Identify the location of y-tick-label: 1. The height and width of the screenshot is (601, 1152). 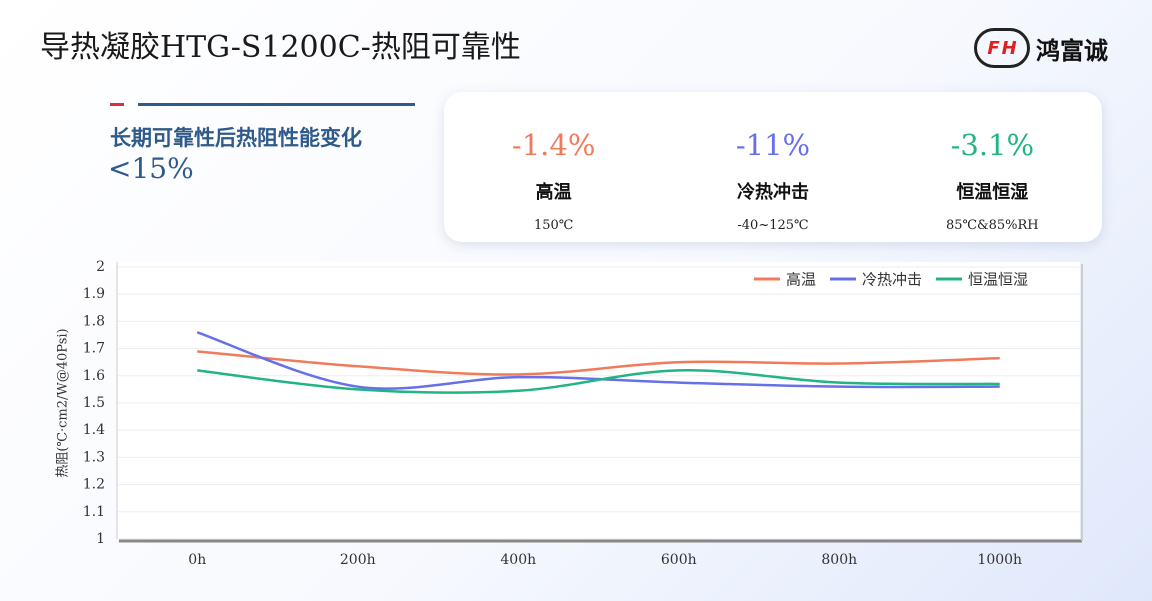
(100, 539).